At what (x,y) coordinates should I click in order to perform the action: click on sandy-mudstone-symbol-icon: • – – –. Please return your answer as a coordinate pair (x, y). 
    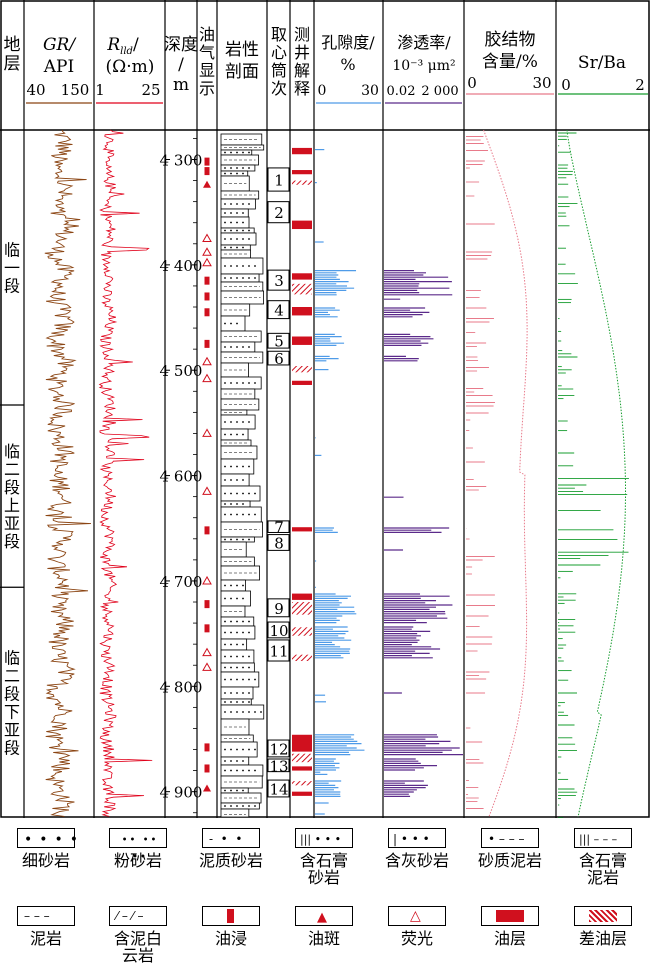
    Looking at the image, I should click on (510, 838).